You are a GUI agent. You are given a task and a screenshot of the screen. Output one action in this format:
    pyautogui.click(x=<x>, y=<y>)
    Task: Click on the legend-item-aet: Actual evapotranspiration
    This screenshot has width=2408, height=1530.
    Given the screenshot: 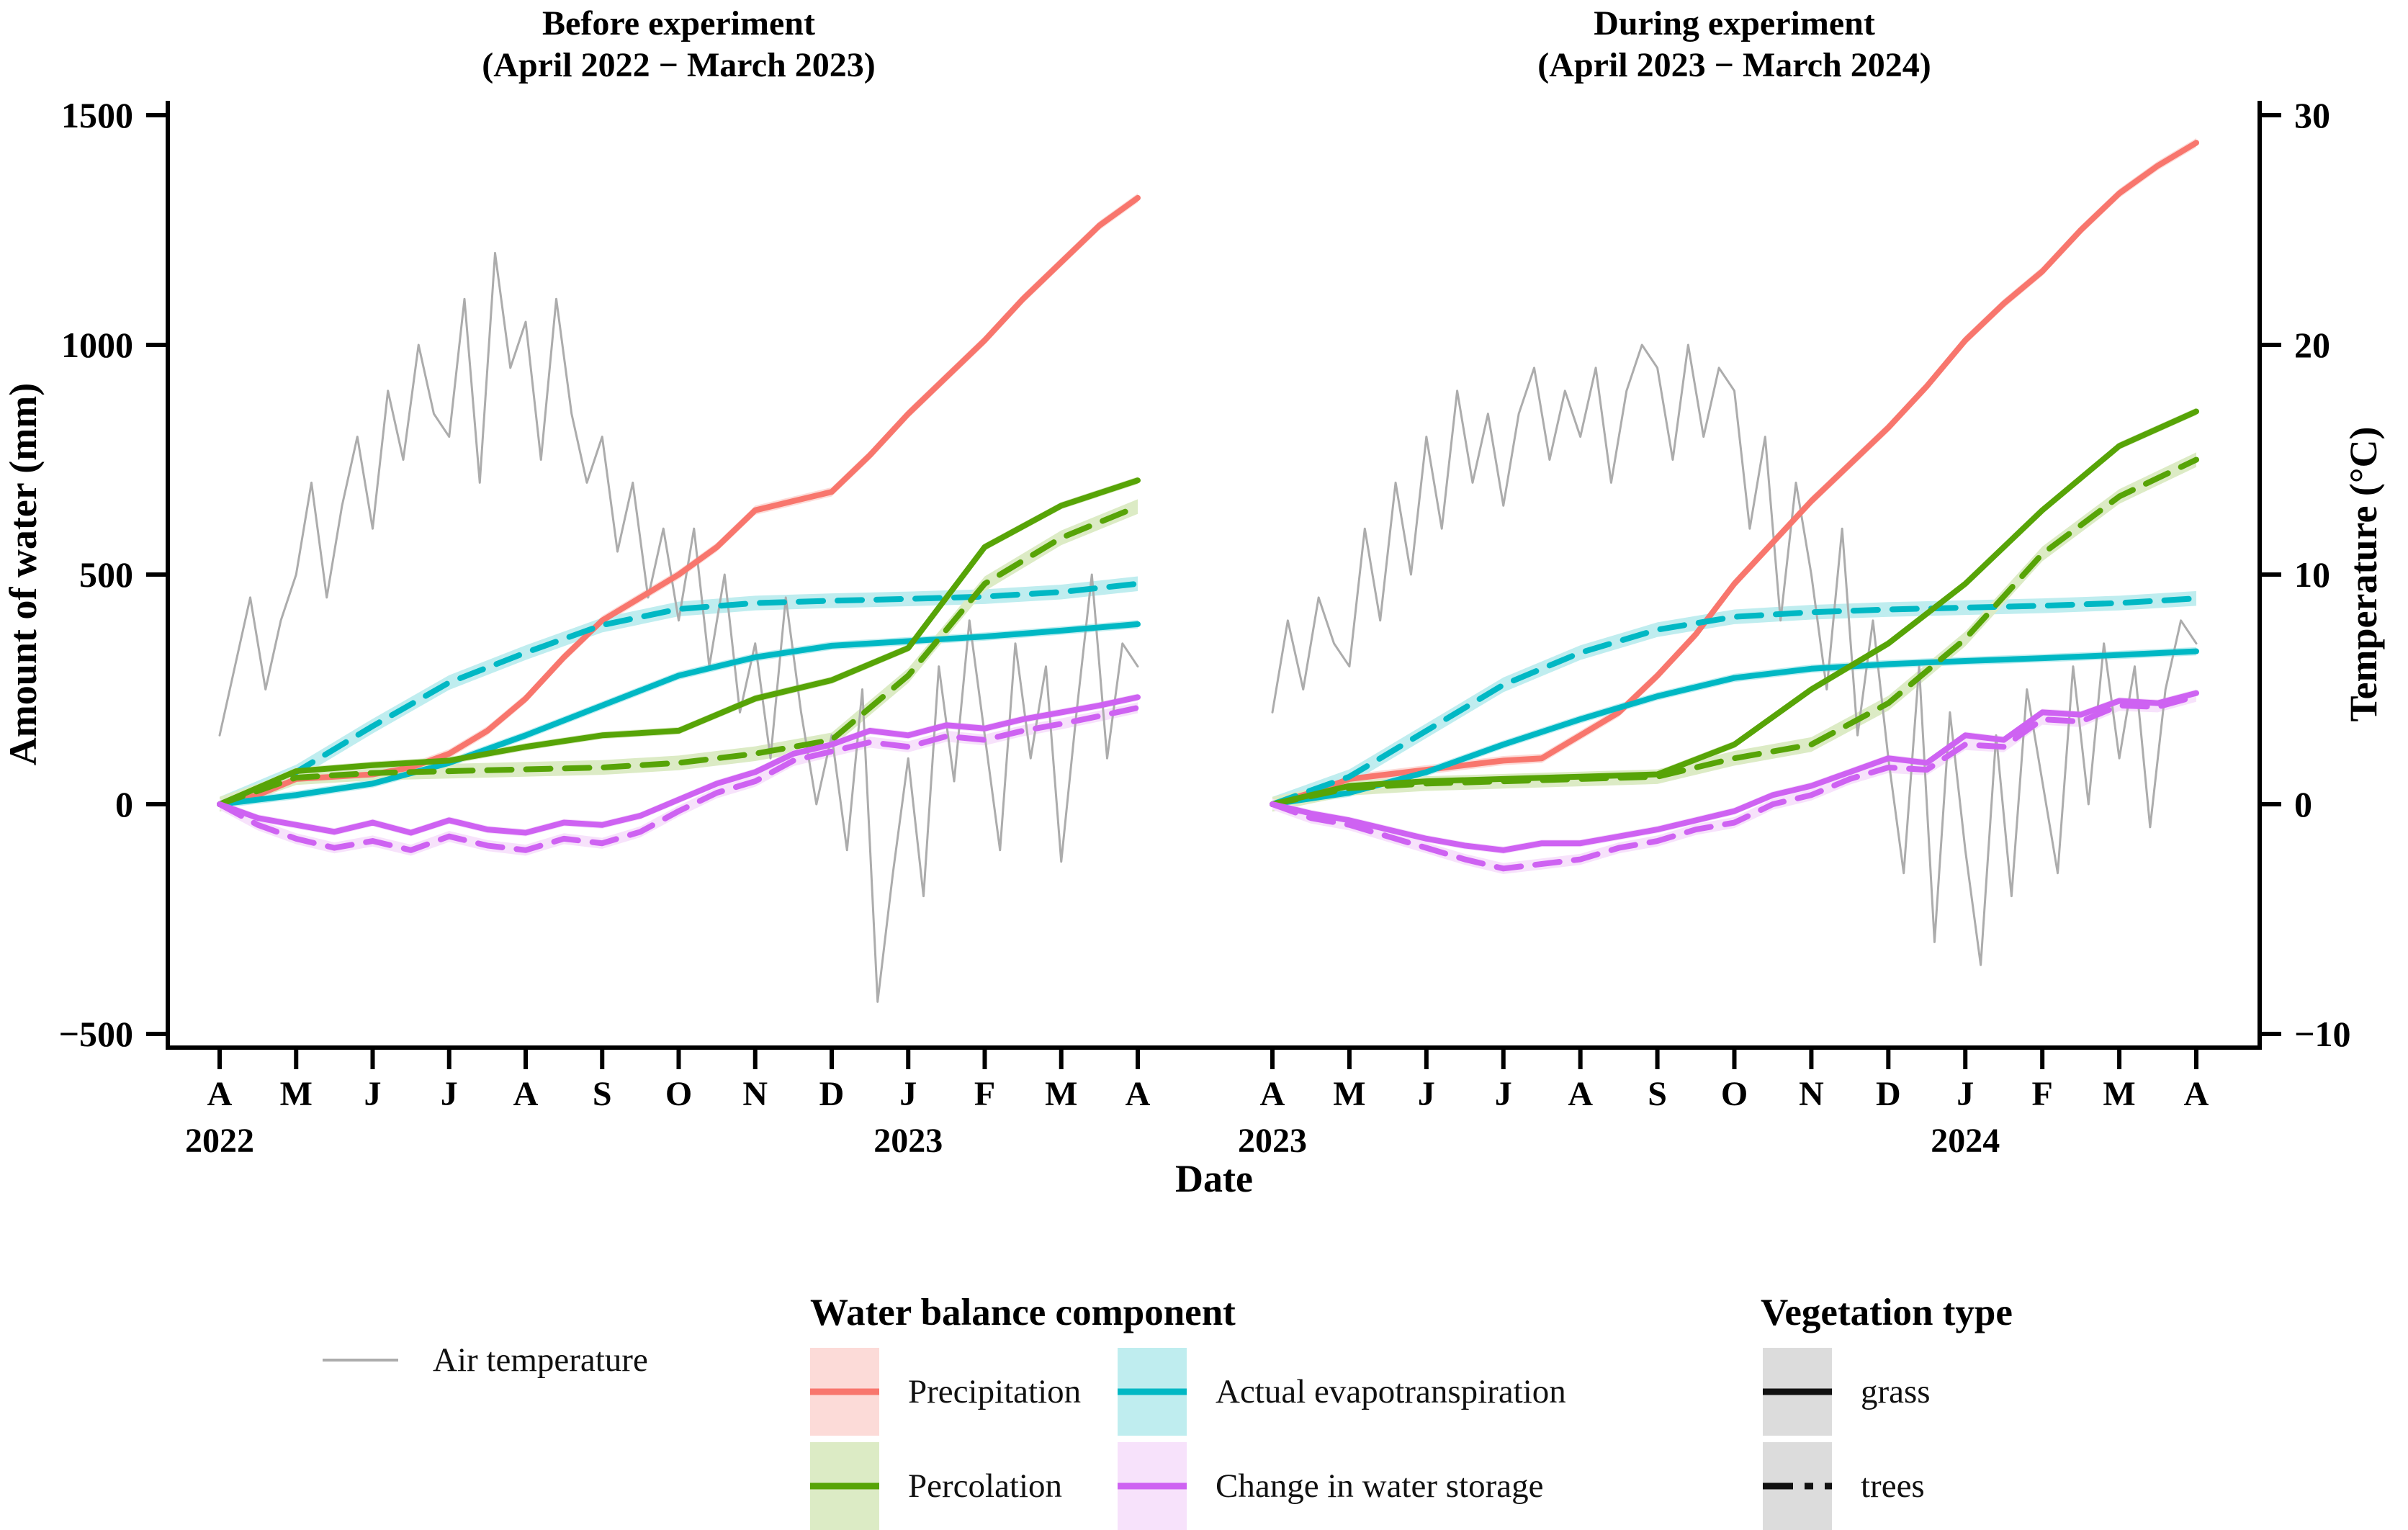 What is the action you would take?
    pyautogui.click(x=1342, y=1392)
    